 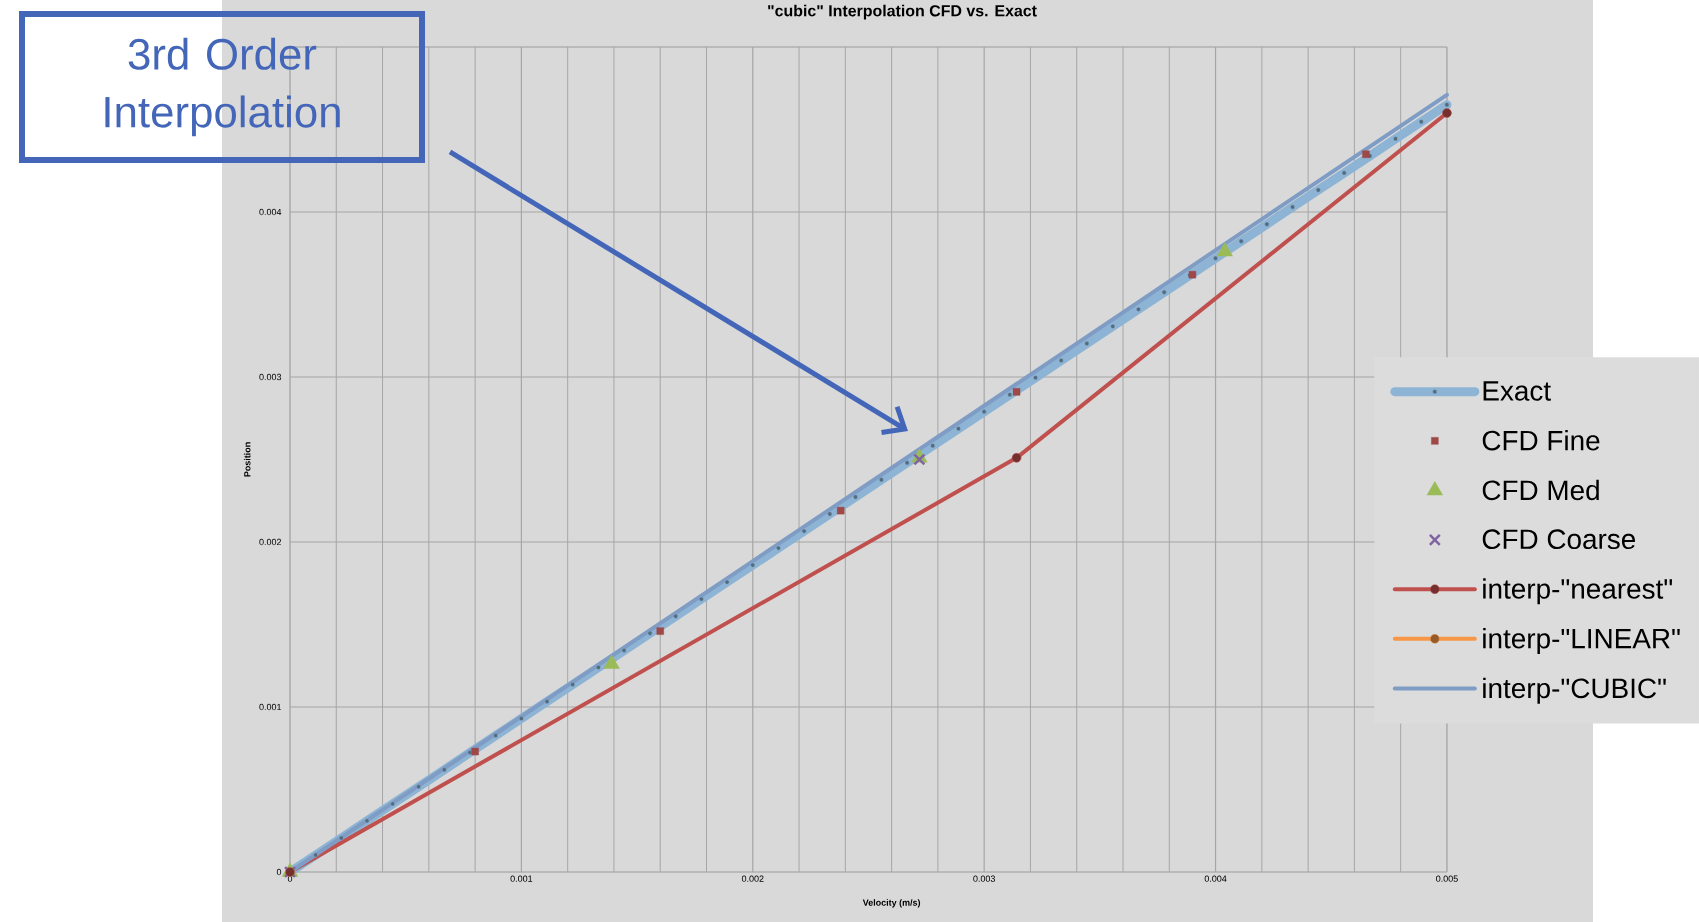 I want to click on legend-label: CFD Fine, so click(x=1541, y=440).